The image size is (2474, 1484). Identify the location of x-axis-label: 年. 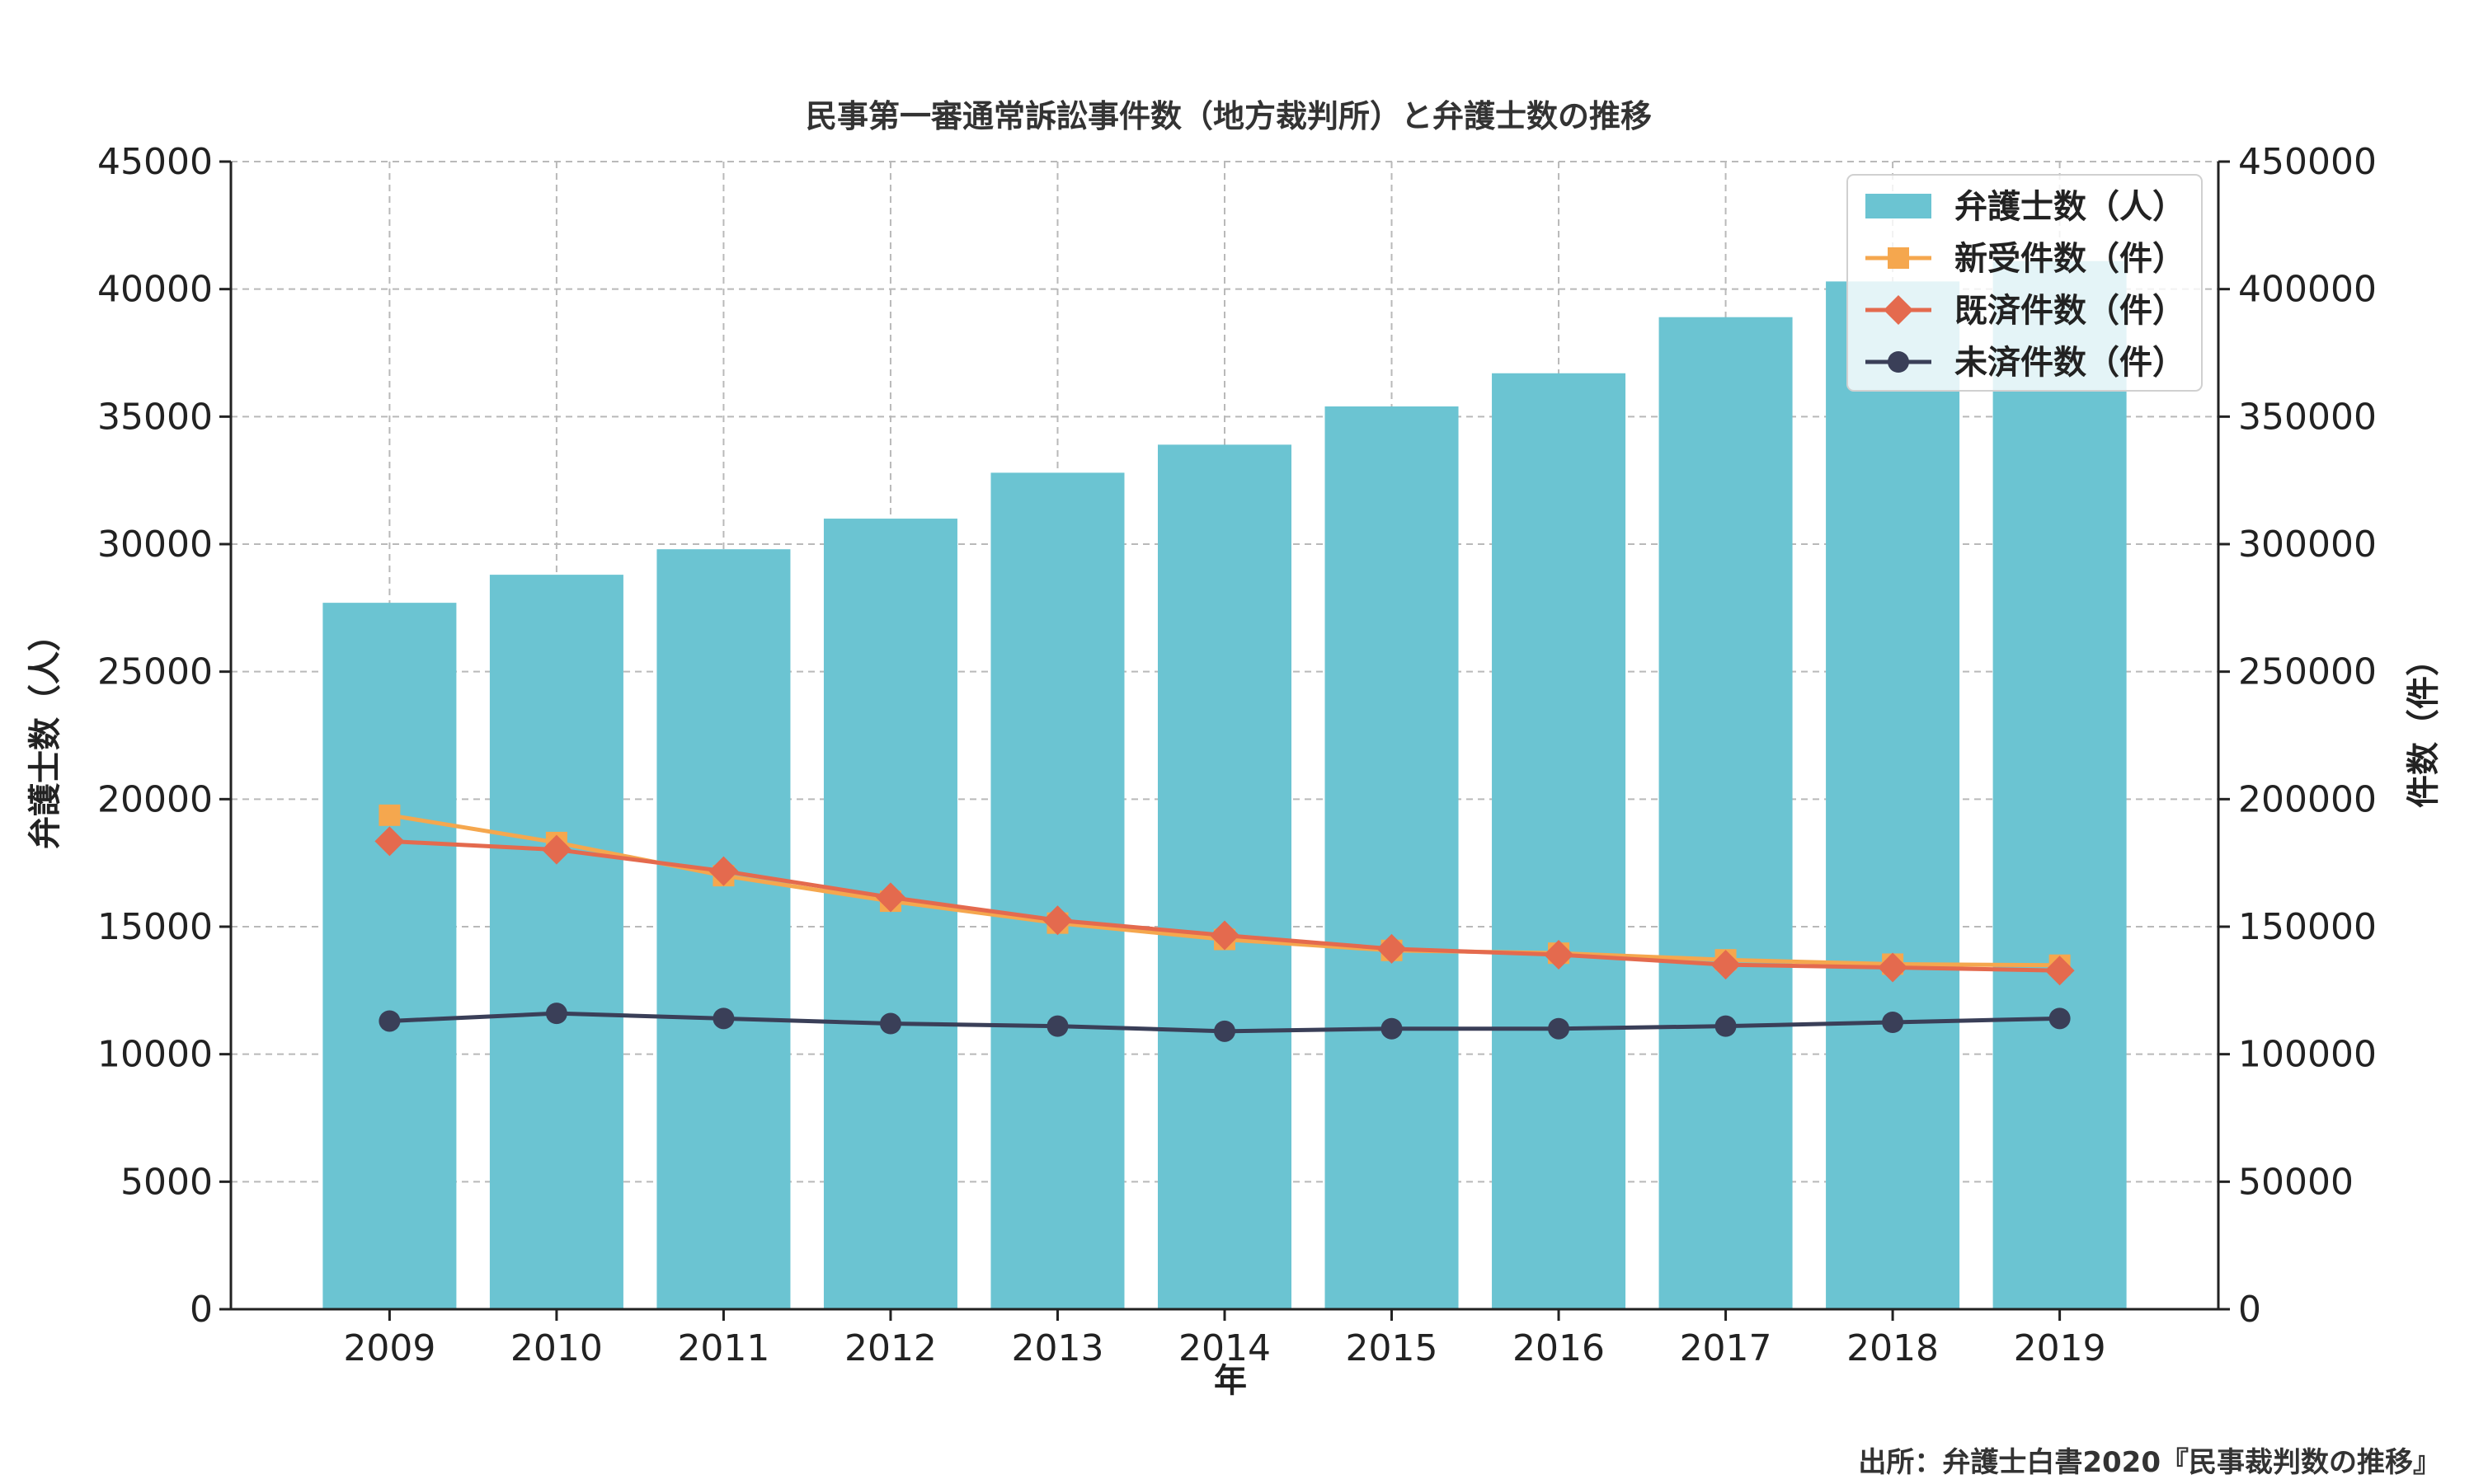
(1230, 1381).